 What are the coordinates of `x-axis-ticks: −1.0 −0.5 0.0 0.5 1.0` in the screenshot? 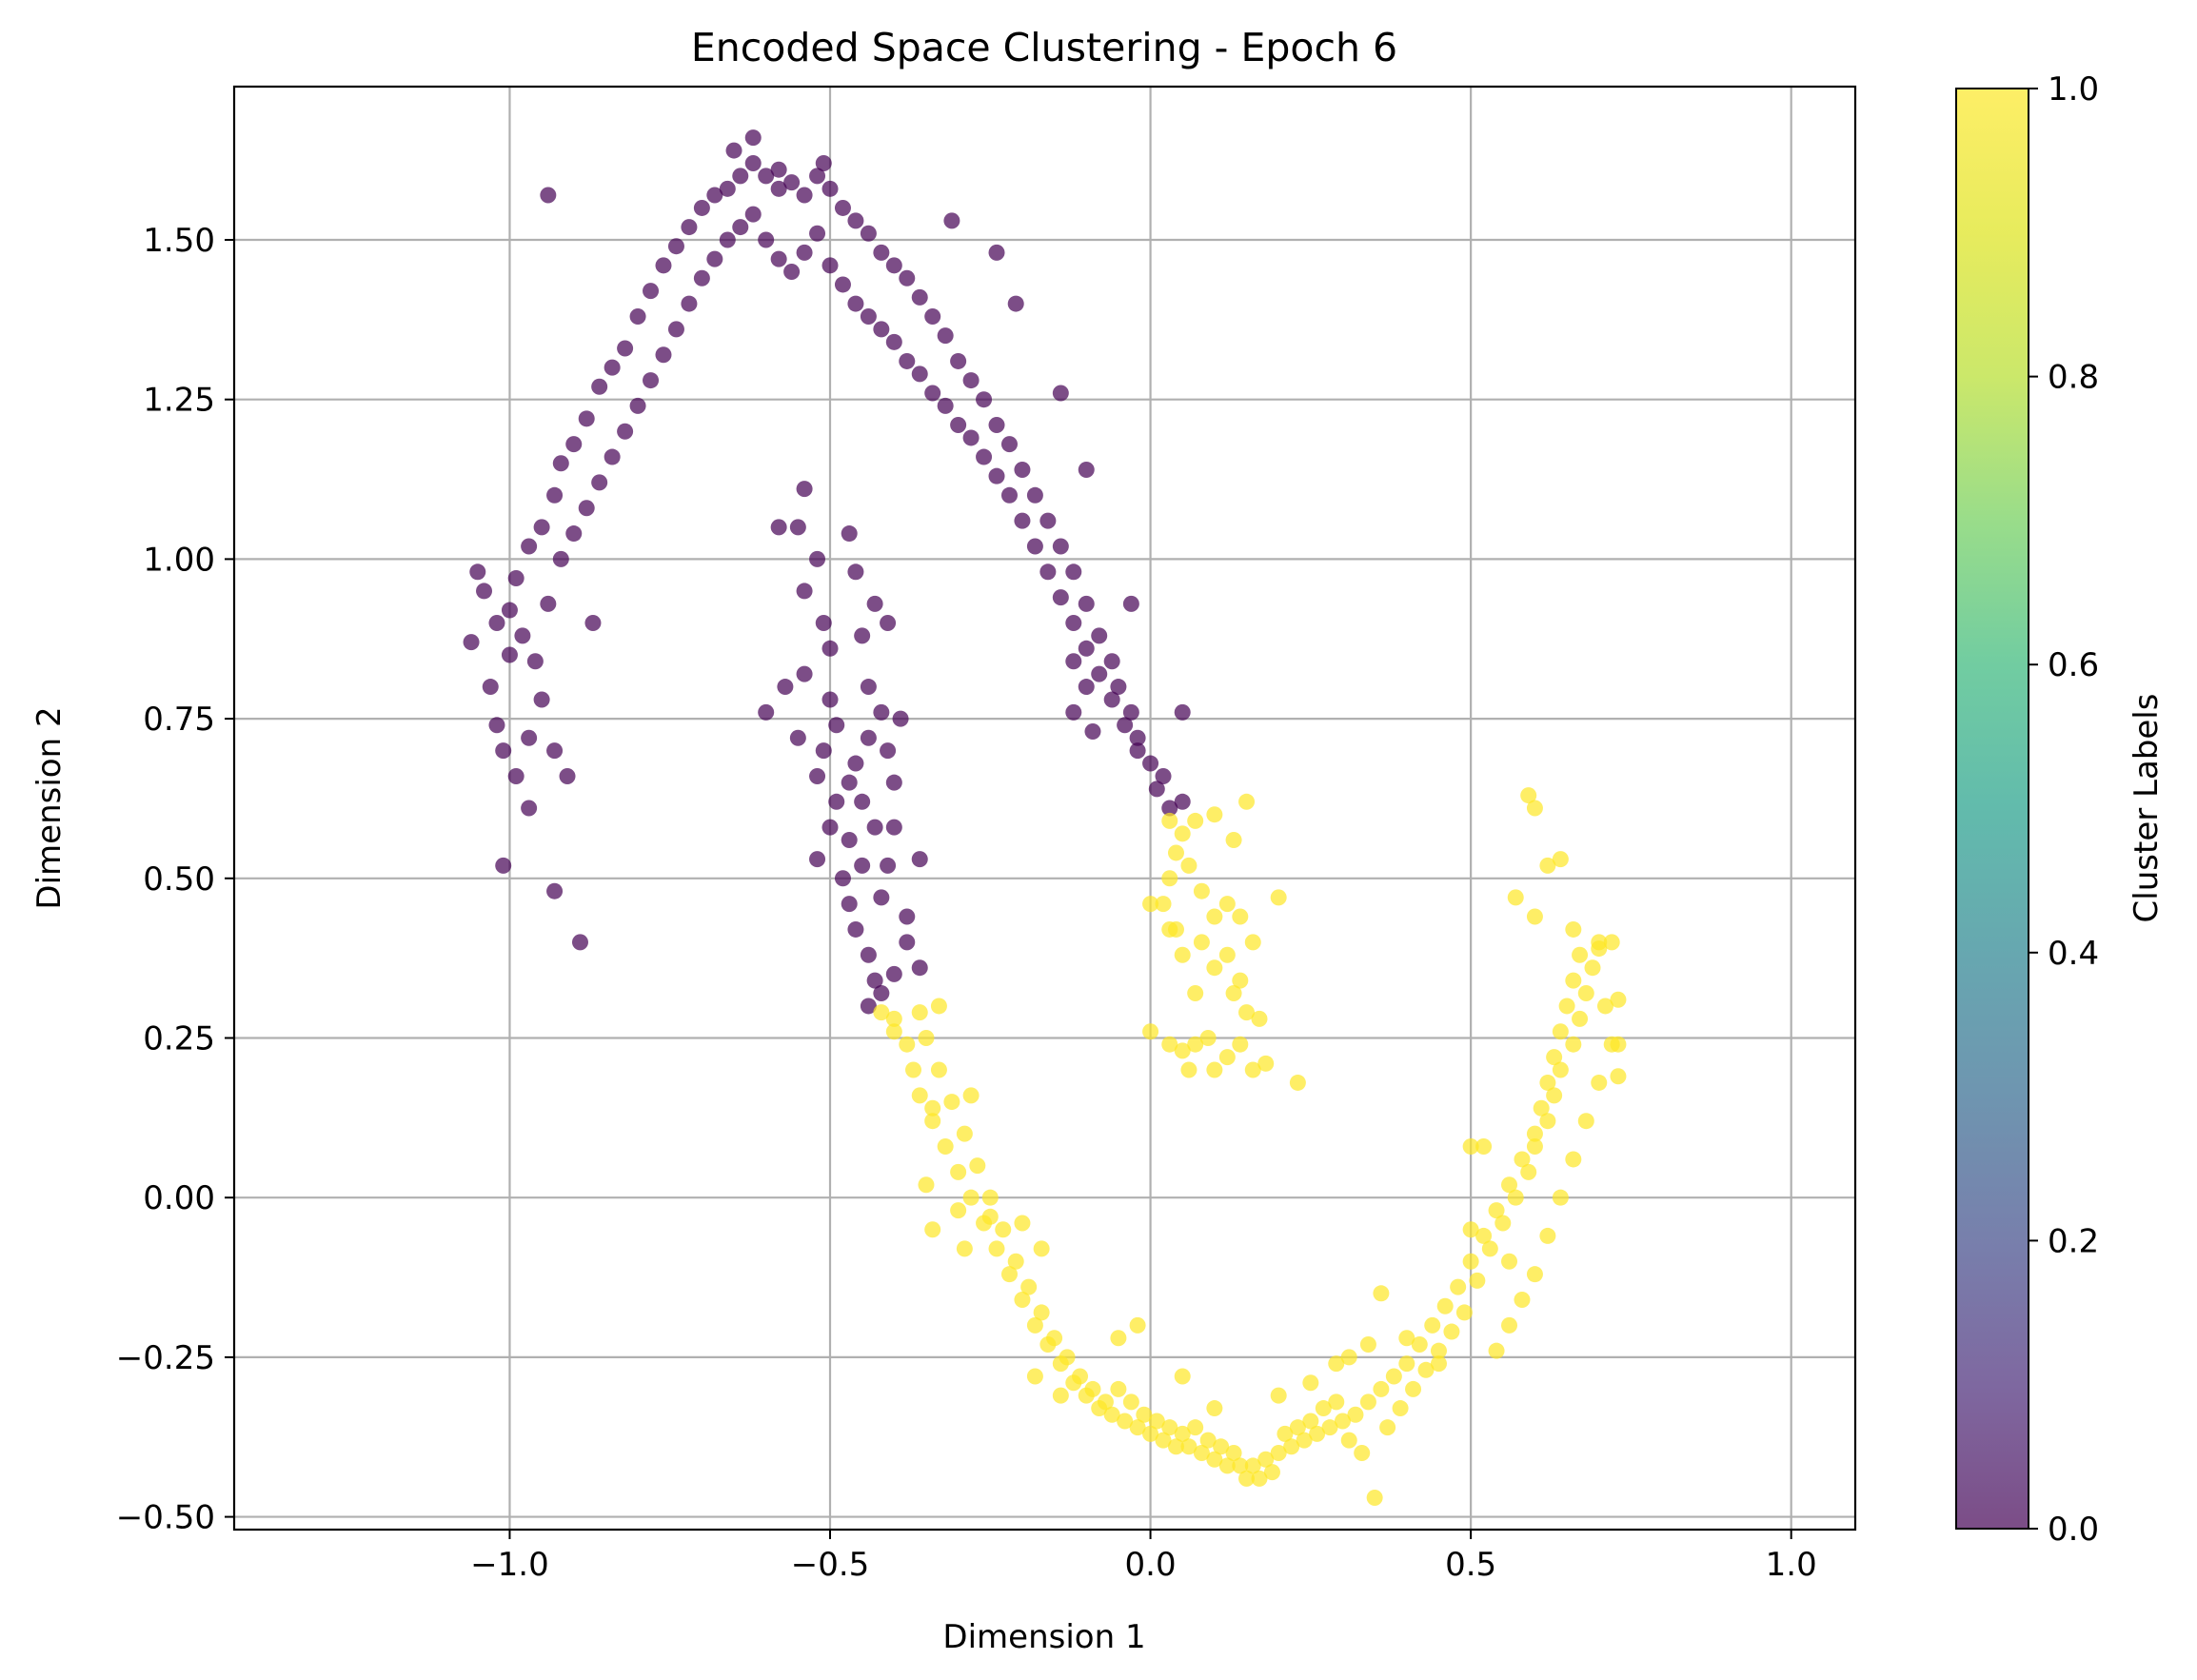 It's located at (1143, 1557).